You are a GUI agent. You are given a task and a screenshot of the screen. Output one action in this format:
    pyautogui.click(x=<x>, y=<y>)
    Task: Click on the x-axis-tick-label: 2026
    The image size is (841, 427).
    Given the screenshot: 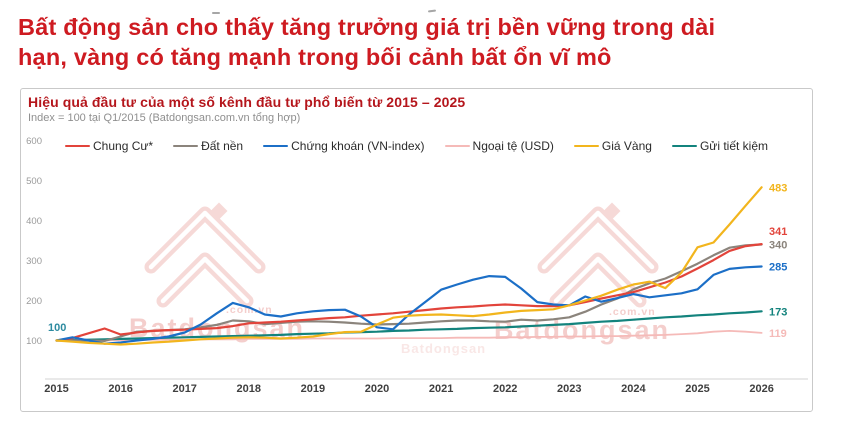 What is the action you would take?
    pyautogui.click(x=761, y=389)
    